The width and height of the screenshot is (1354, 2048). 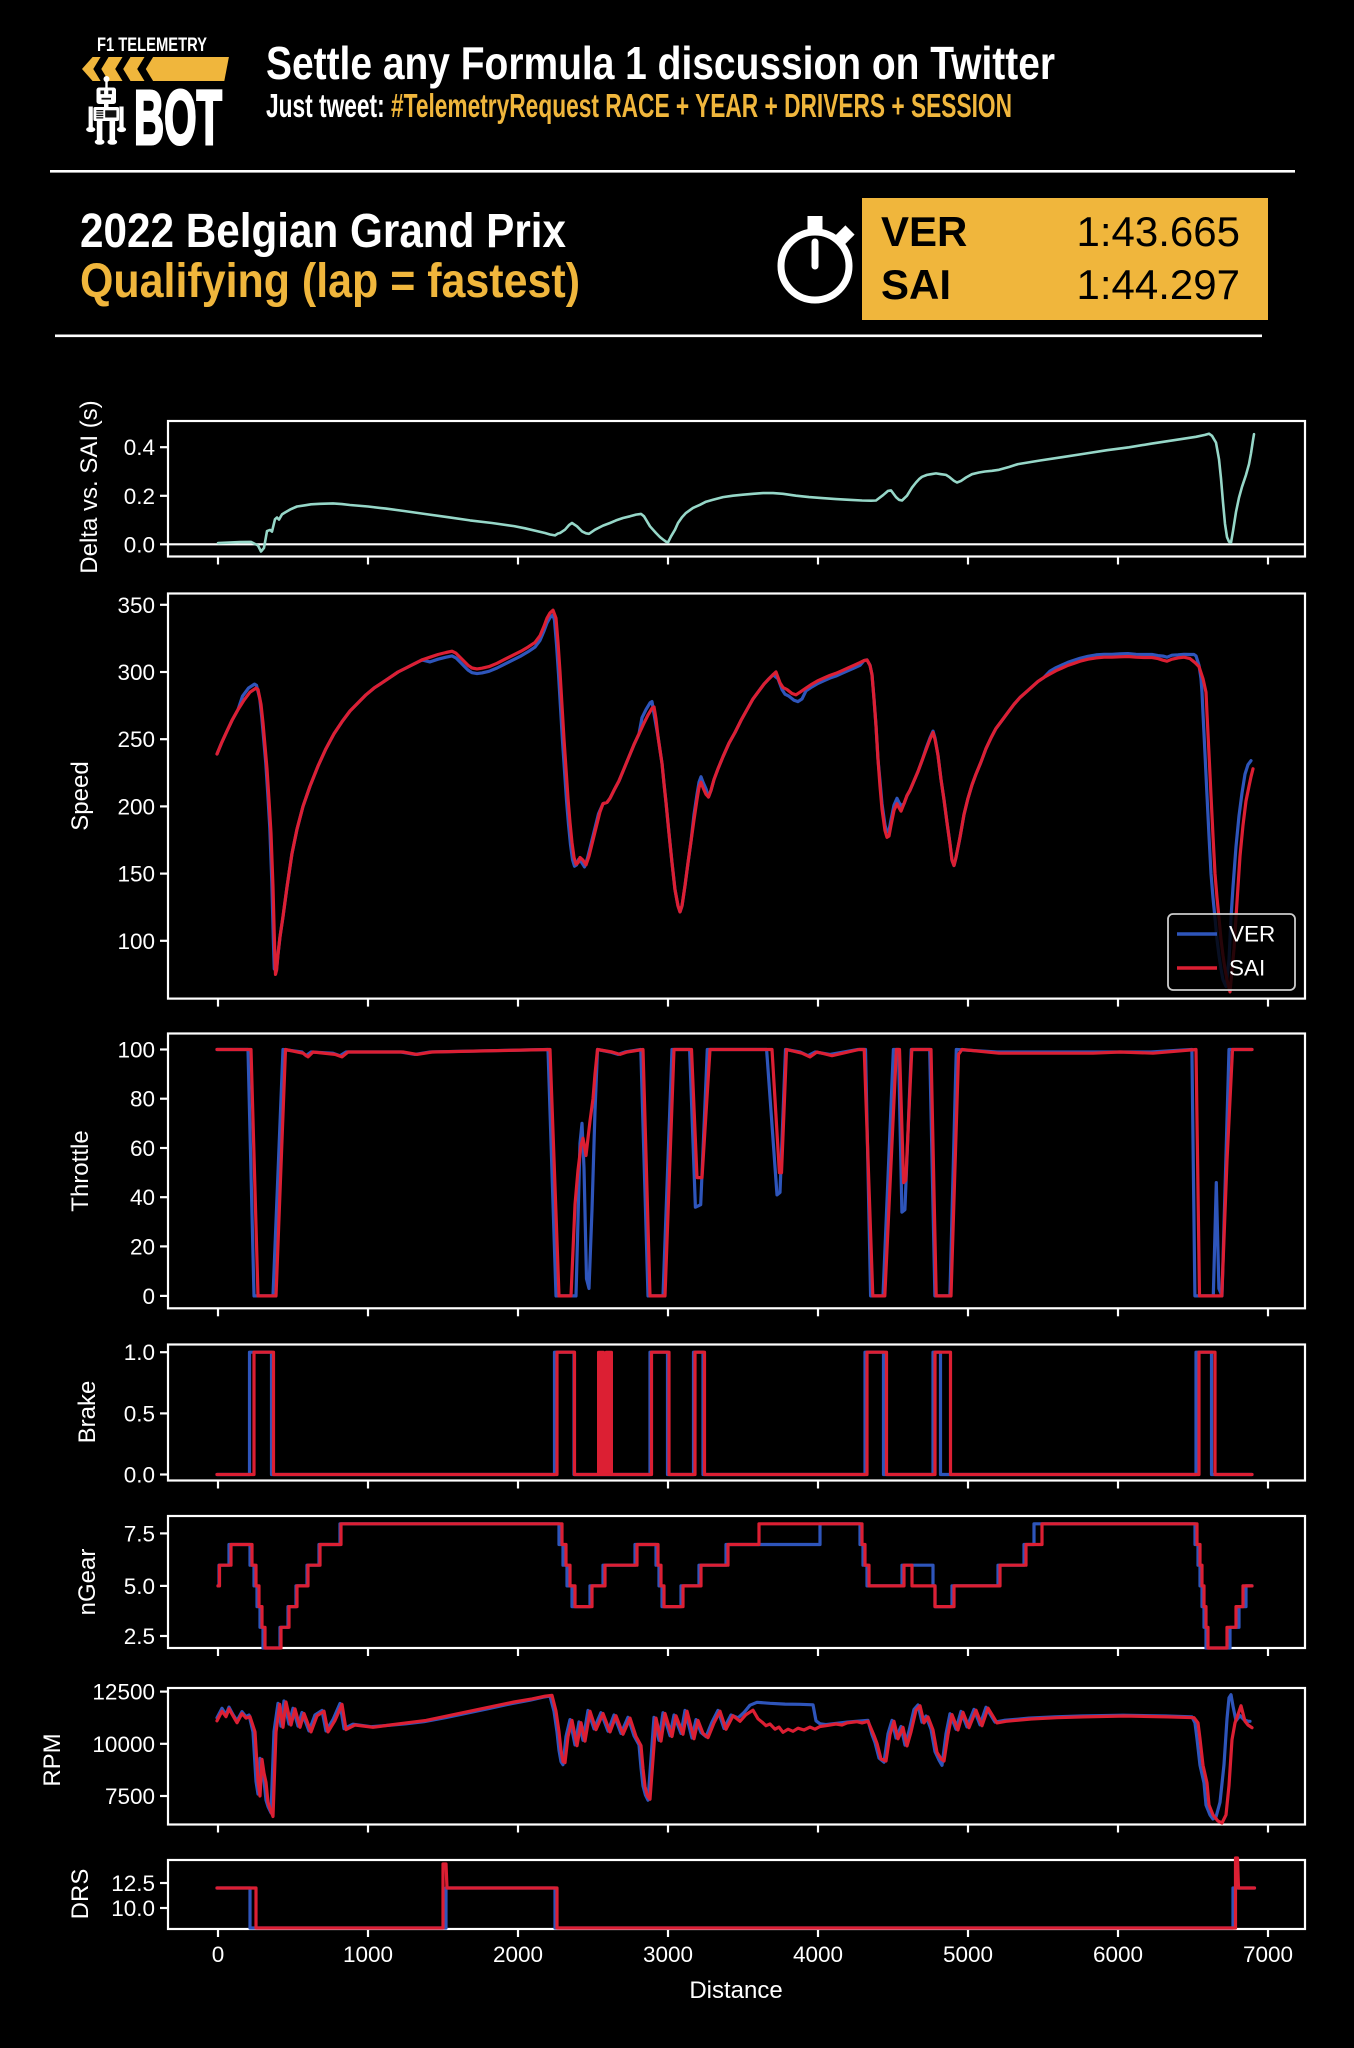 What do you see at coordinates (142, 1197) in the screenshot?
I see `svg-text: 40` at bounding box center [142, 1197].